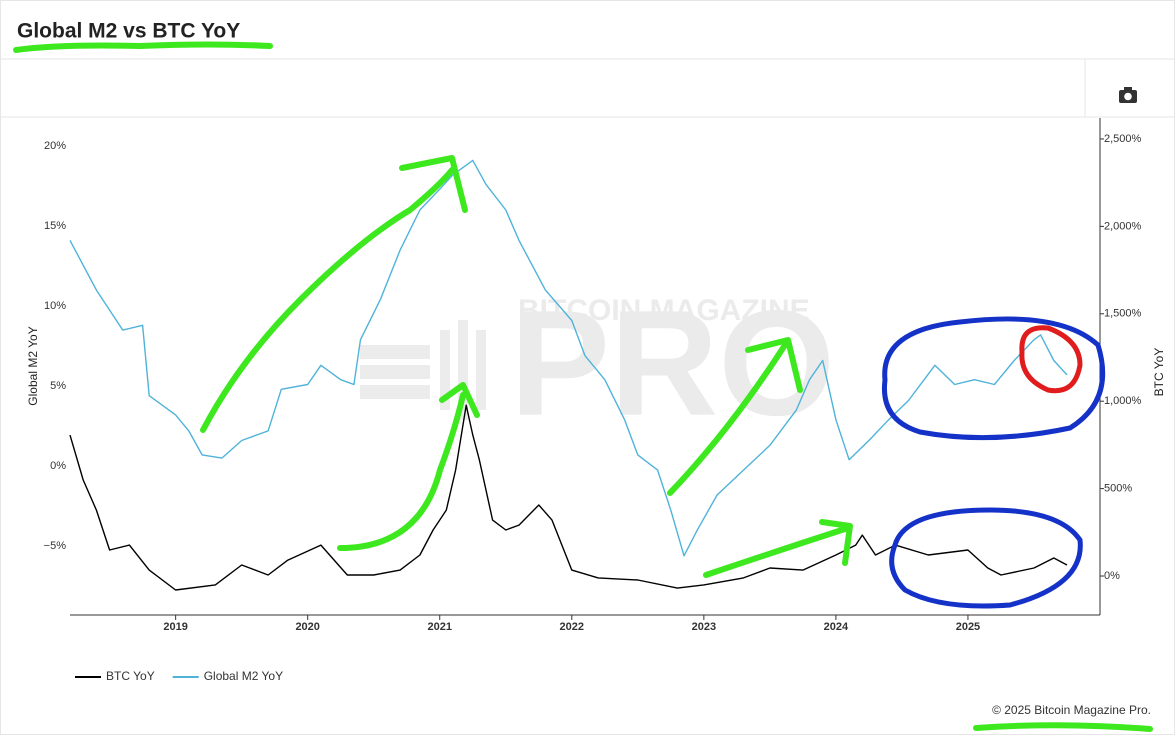  Describe the element at coordinates (55, 546) in the screenshot. I see `y-tick-label: −5%` at that location.